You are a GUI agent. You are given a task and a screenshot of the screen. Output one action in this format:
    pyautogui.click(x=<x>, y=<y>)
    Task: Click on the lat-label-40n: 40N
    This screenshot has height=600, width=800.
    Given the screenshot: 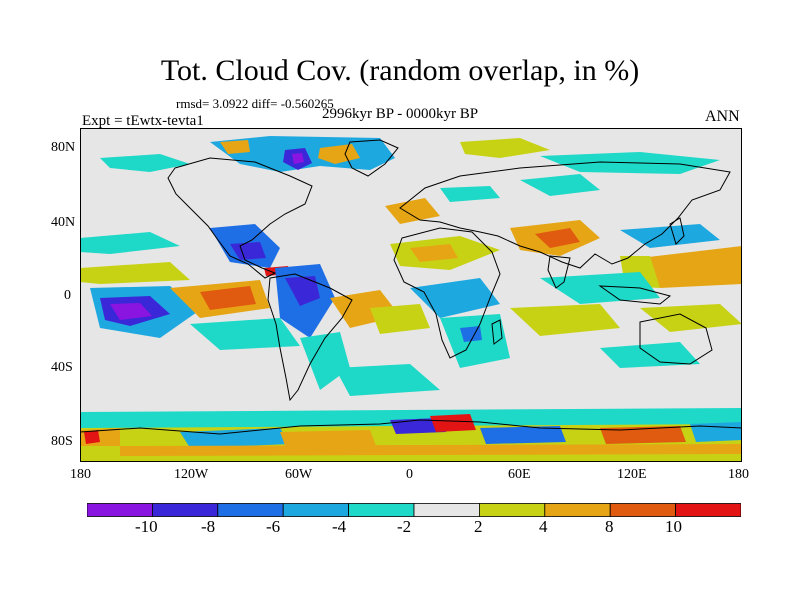 What is the action you would take?
    pyautogui.click(x=63, y=222)
    